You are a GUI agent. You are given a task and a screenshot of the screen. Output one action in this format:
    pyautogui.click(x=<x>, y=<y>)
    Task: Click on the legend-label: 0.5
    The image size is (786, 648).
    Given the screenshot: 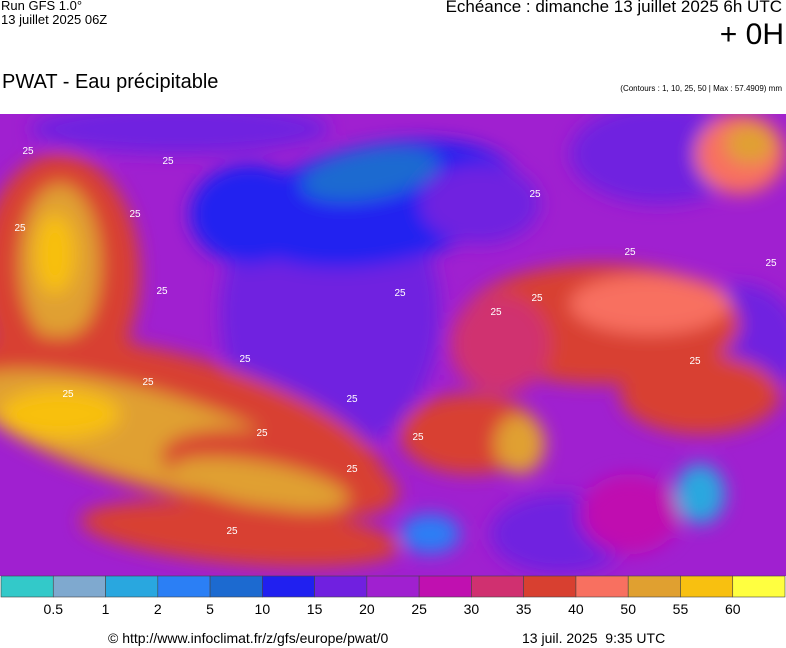 What is the action you would take?
    pyautogui.click(x=54, y=609)
    